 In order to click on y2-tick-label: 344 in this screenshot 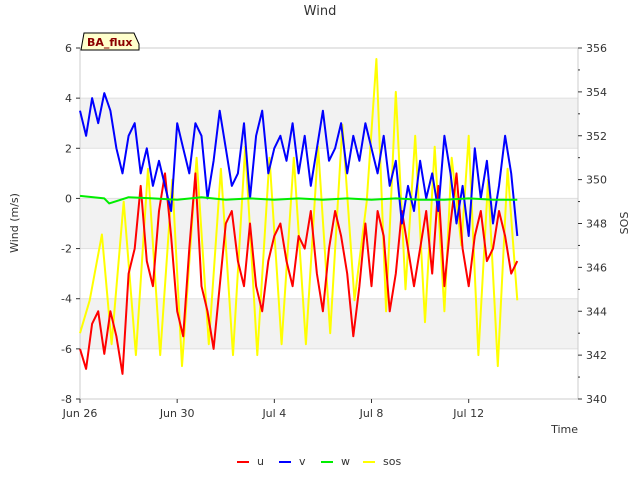, I will do `click(596, 311)`.